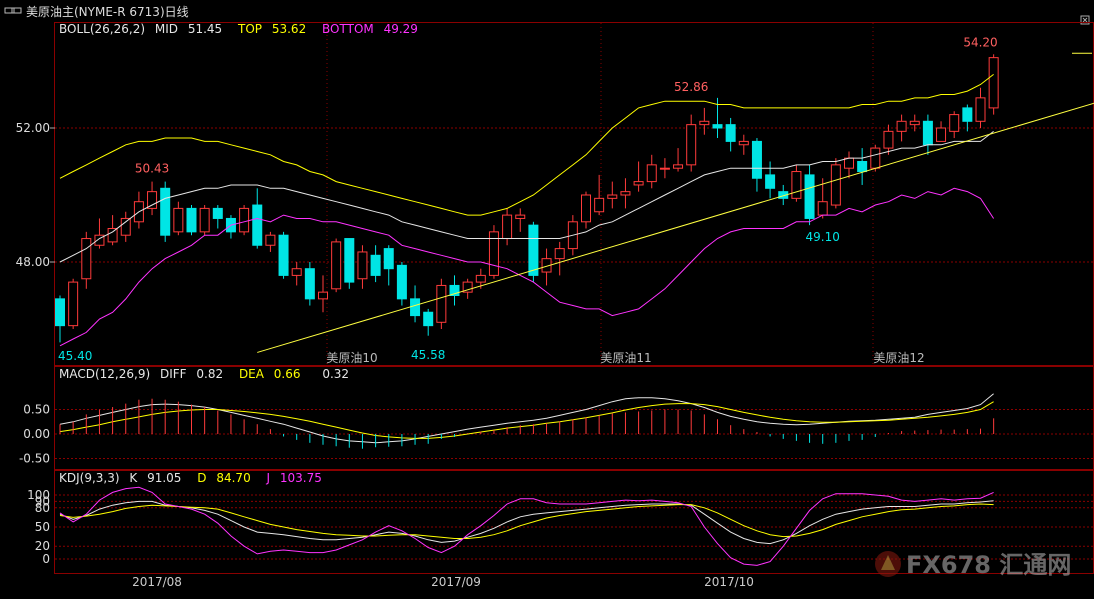  Describe the element at coordinates (157, 582) in the screenshot. I see `x-tick-label: 2017/08` at that location.